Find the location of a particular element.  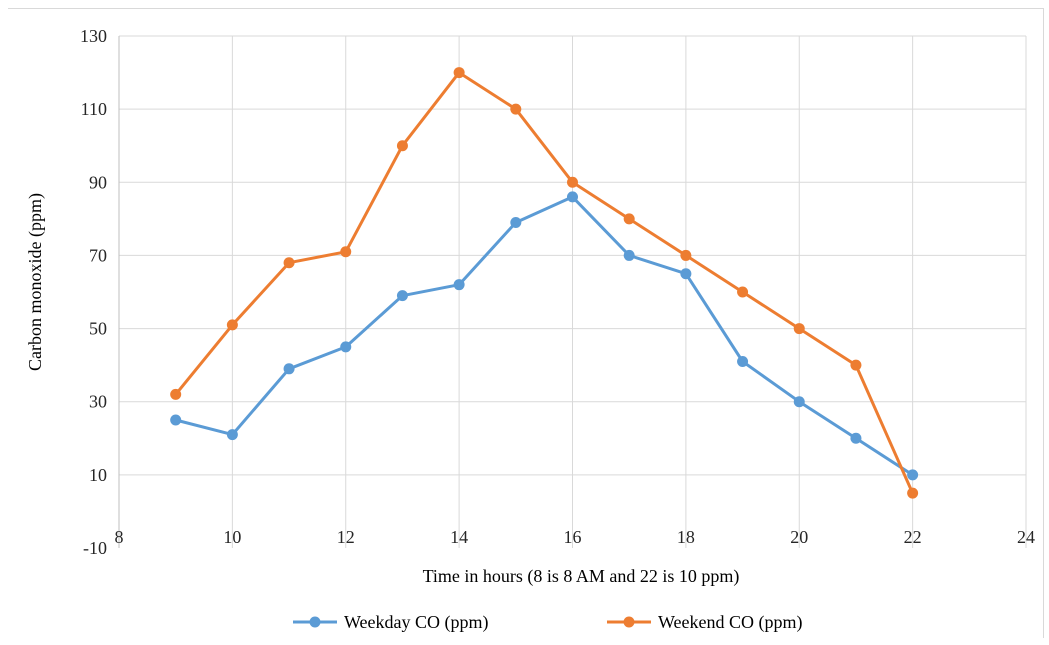

x-tick-label: 16 is located at coordinates (573, 537).